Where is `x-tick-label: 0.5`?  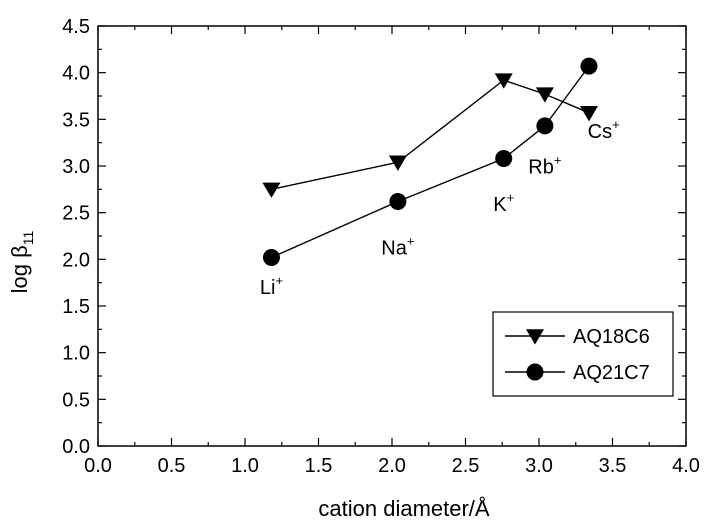 x-tick-label: 0.5 is located at coordinates (172, 466).